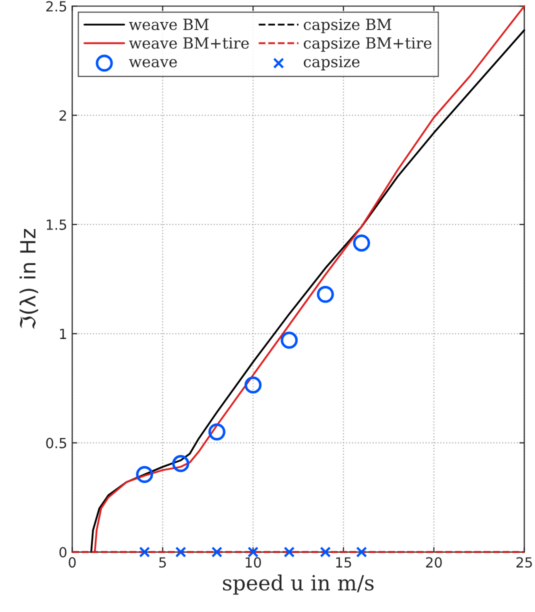  I want to click on y-tick-label: 0.5, so click(56, 443).